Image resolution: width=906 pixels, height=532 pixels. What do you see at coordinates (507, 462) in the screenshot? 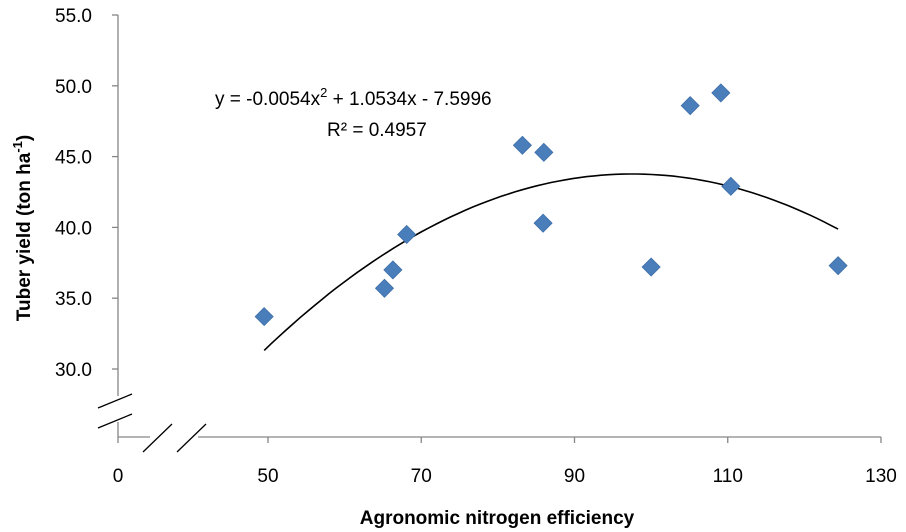
I see `x-ticks: 50 70 90 110 130` at bounding box center [507, 462].